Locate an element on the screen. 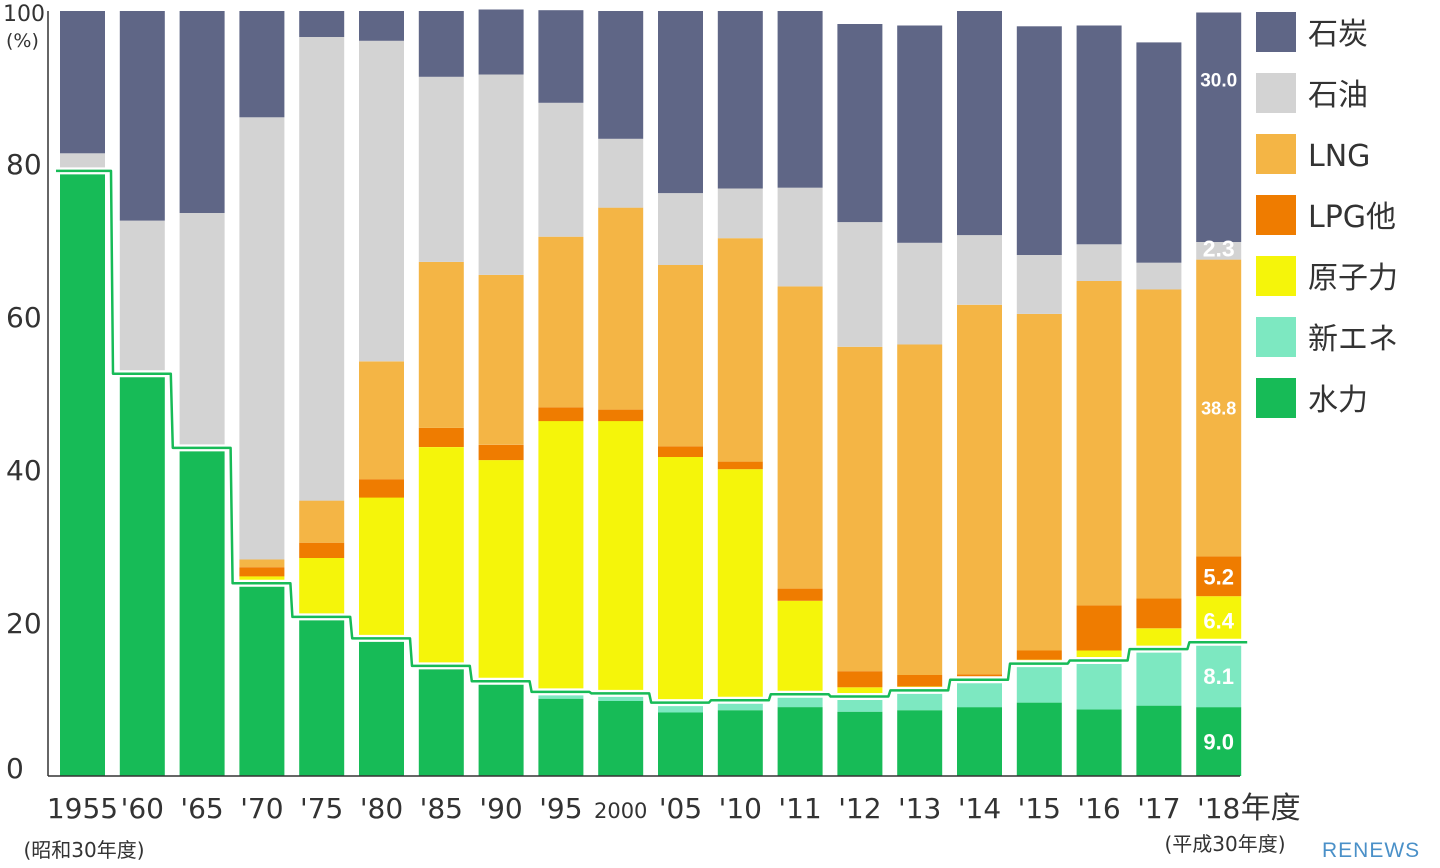 Image resolution: width=1440 pixels, height=868 pixels. bar-new-energy-2000 is located at coordinates (621, 698).